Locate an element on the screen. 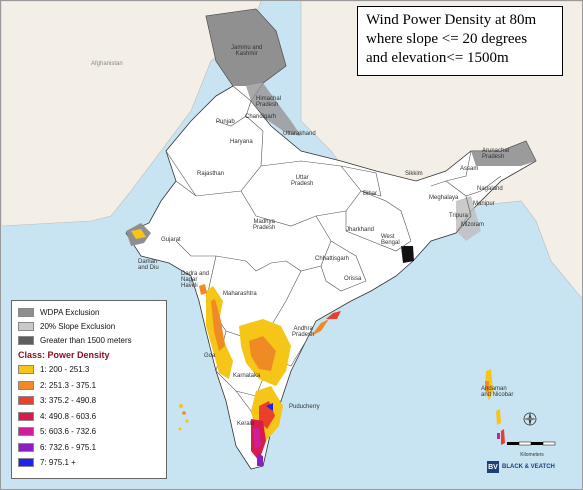 The height and width of the screenshot is (490, 583). label-assam: Assam is located at coordinates (469, 169).